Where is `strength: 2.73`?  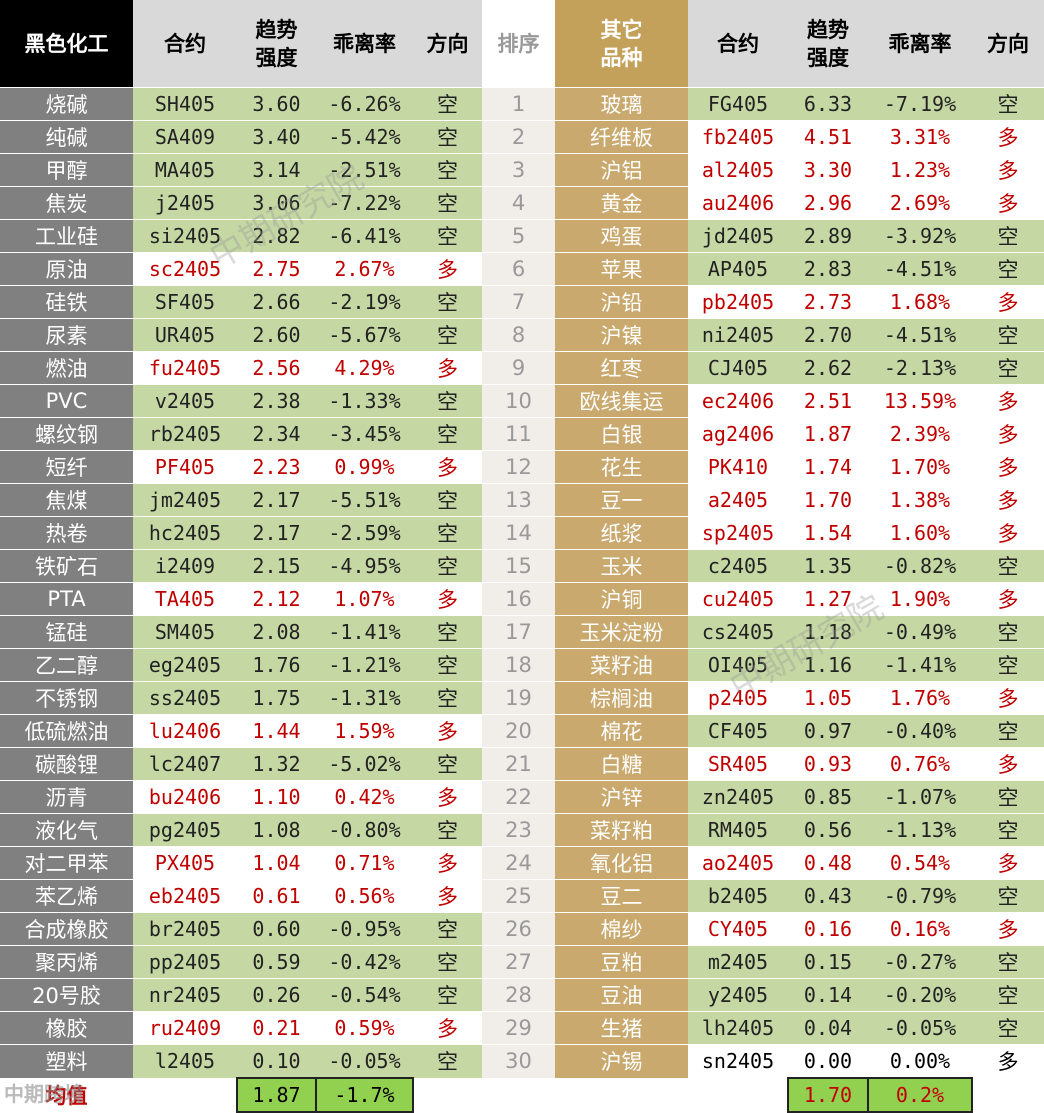
strength: 2.73 is located at coordinates (828, 302).